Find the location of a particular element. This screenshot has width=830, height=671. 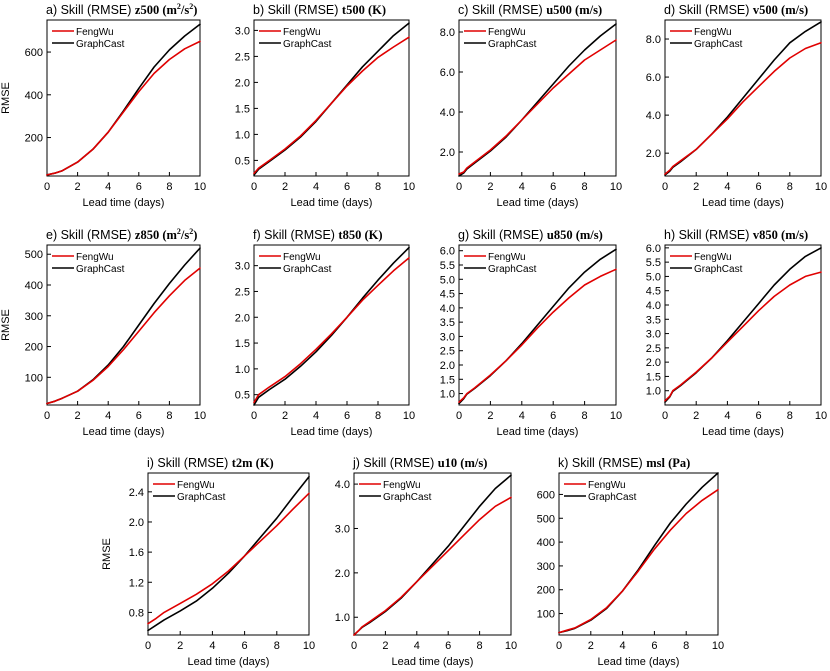

chart-title: d) Skill (RMSE) v500 (m/s) is located at coordinates (736, 10).